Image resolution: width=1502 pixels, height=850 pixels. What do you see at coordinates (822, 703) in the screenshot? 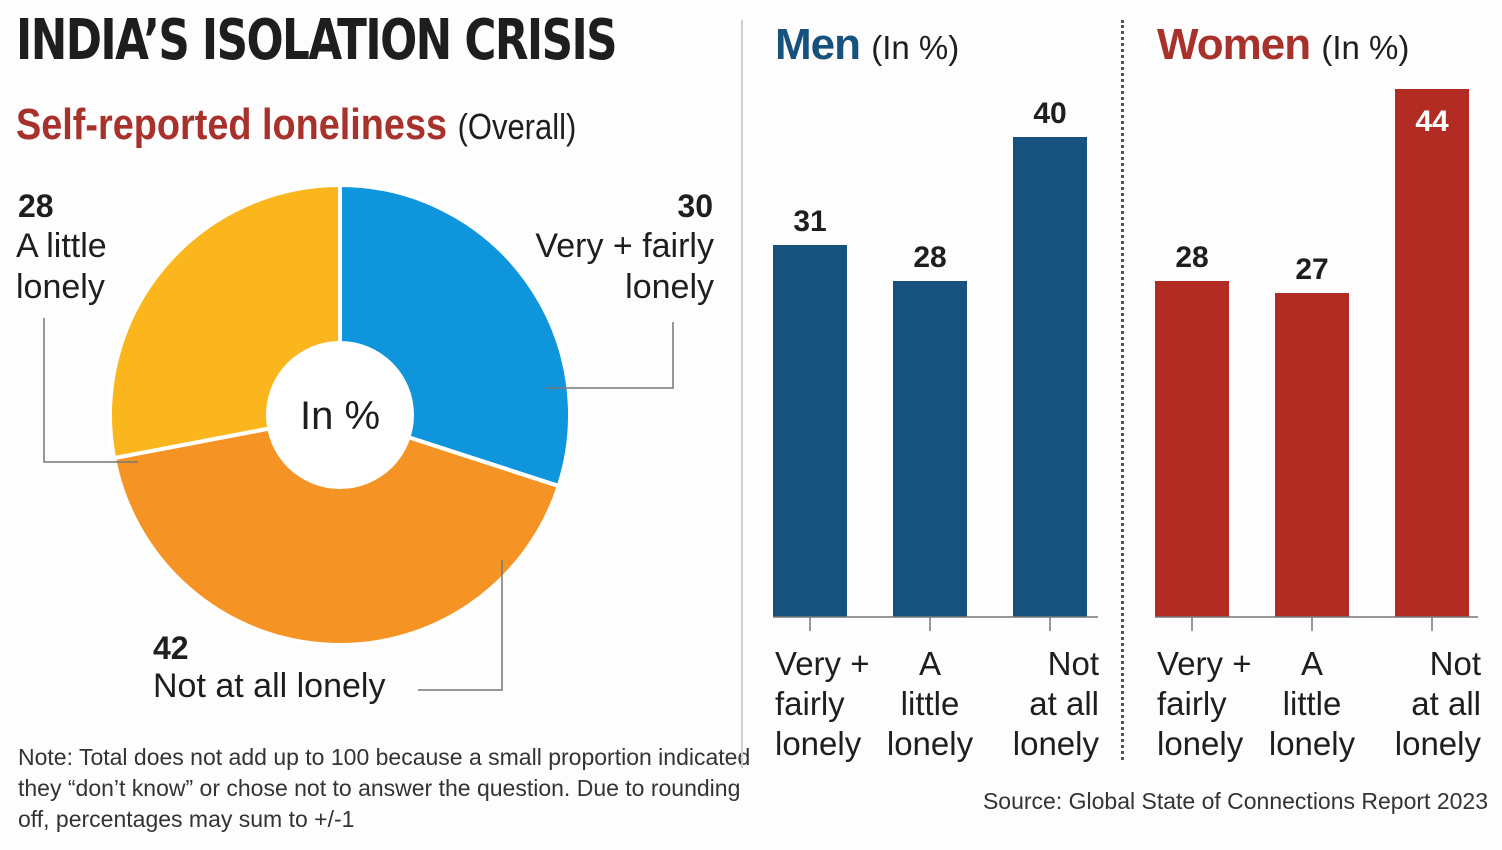
I see `men-category-very-fairly: Very + fairly lonely` at bounding box center [822, 703].